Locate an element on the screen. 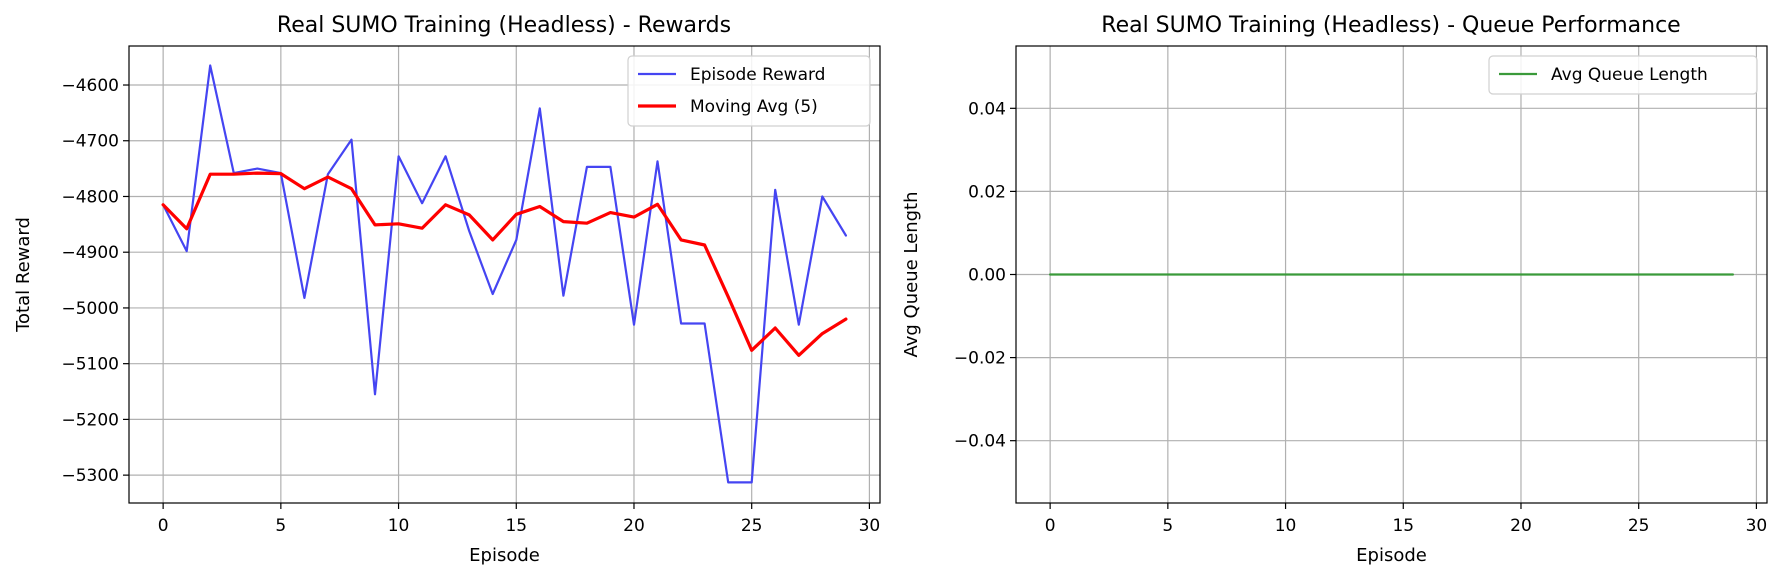  y-tick-label: −0.04 is located at coordinates (980, 442).